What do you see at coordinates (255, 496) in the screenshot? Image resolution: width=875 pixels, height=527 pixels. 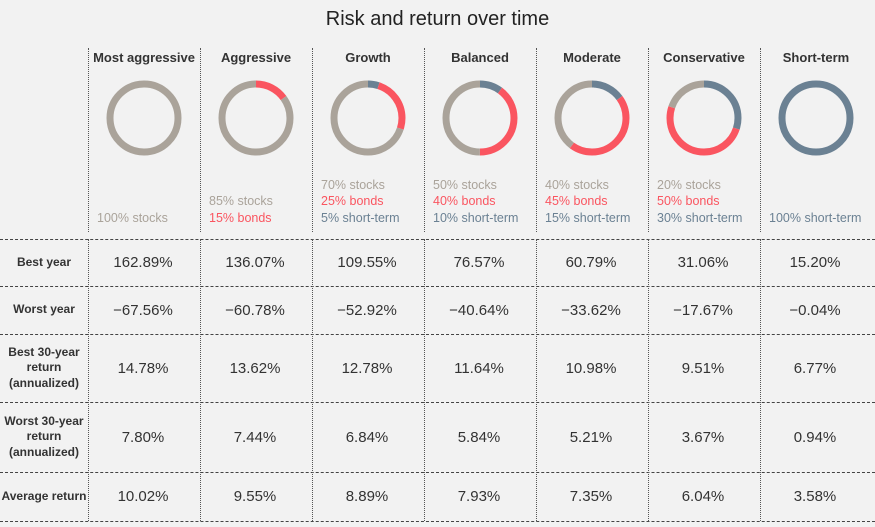 I see `value-cell: 9.55%` at bounding box center [255, 496].